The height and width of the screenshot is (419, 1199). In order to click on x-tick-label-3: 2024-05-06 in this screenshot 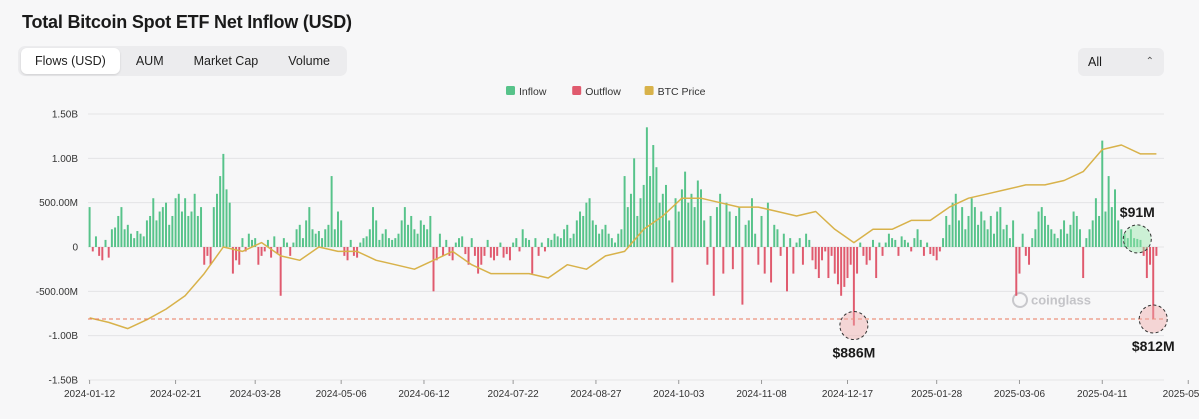, I will do `click(342, 394)`.